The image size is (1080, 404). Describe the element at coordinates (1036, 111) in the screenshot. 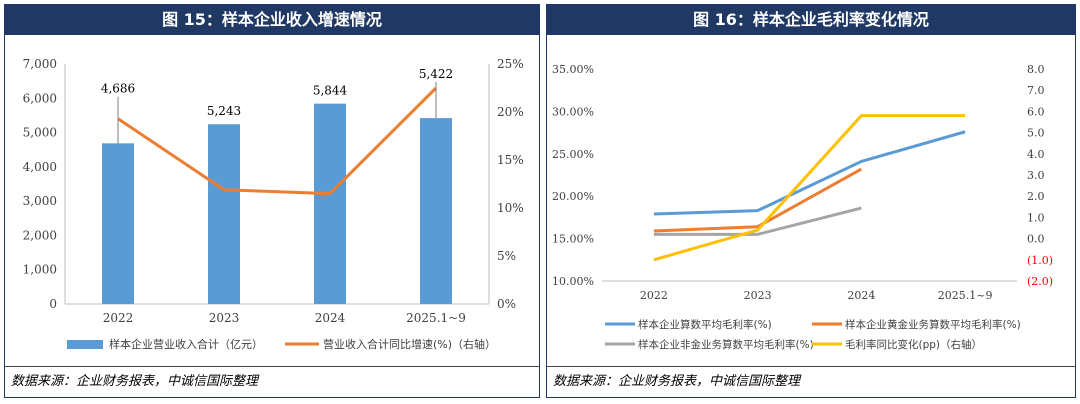

I see `y2-tick-label: 6.0` at that location.